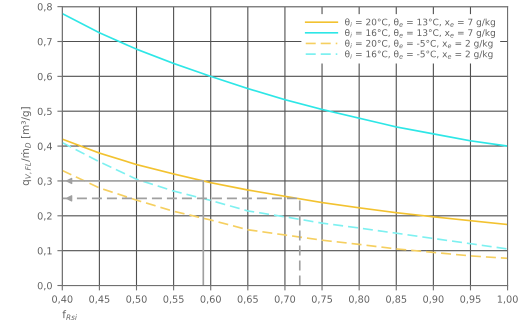  Describe the element at coordinates (26, 146) in the screenshot. I see `y-axis-title: q$_{V,FL}$/ṁ$_{D}$ [m³/g]` at that location.